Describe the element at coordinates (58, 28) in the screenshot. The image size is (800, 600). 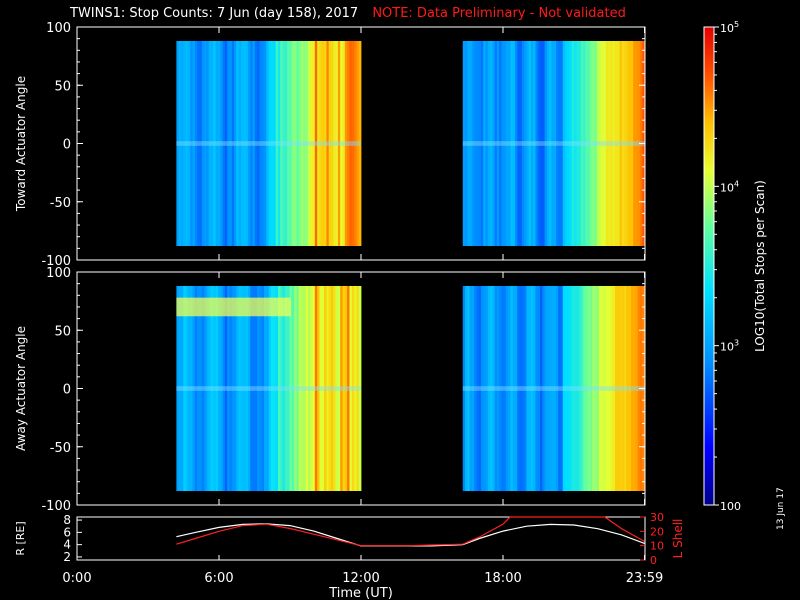
I see `y-tick-label: 100` at that location.